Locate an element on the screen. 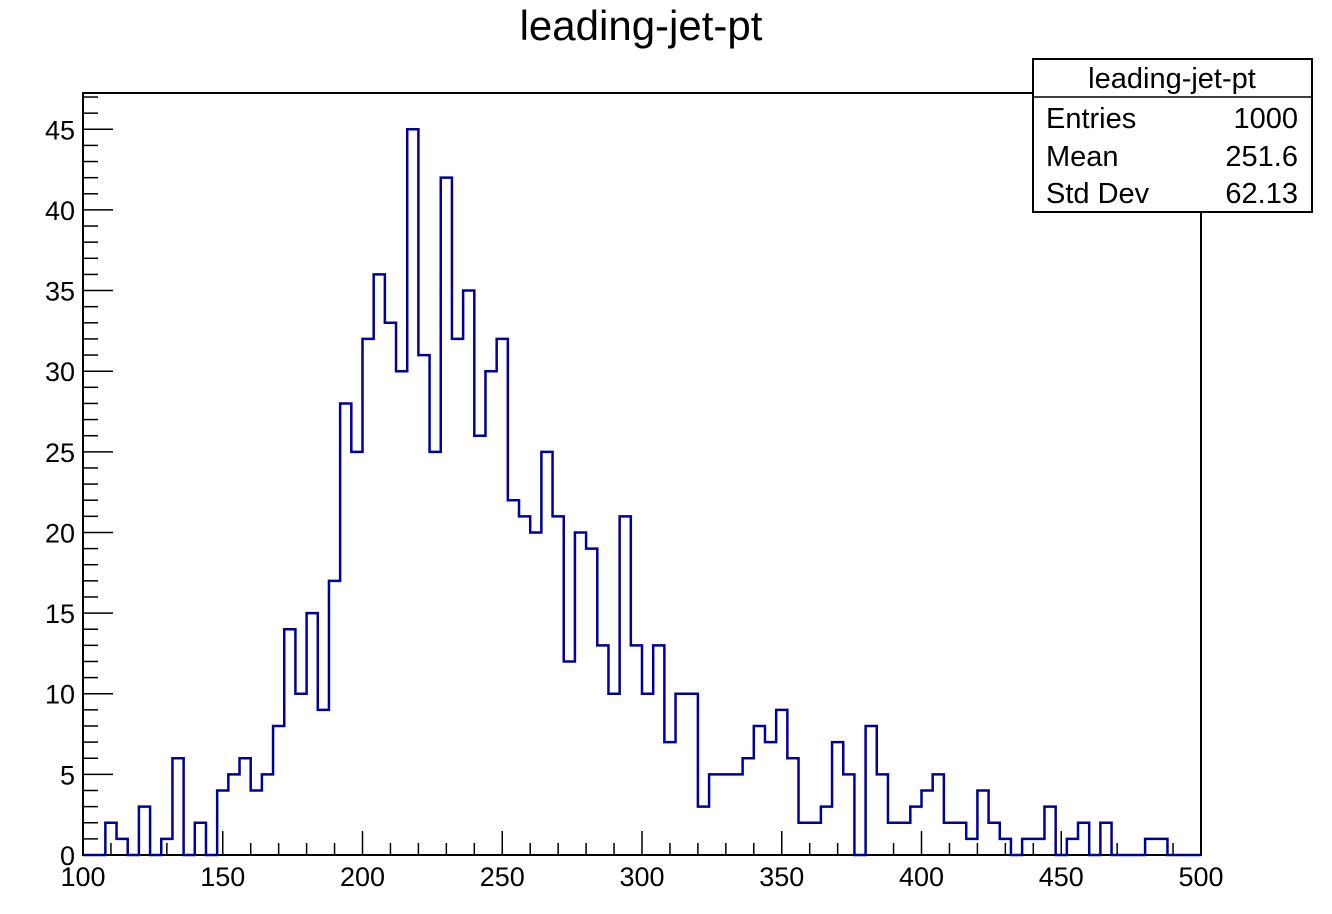 Image resolution: width=1332 pixels, height=914 pixels. y-axis-ticks is located at coordinates (98, 476).